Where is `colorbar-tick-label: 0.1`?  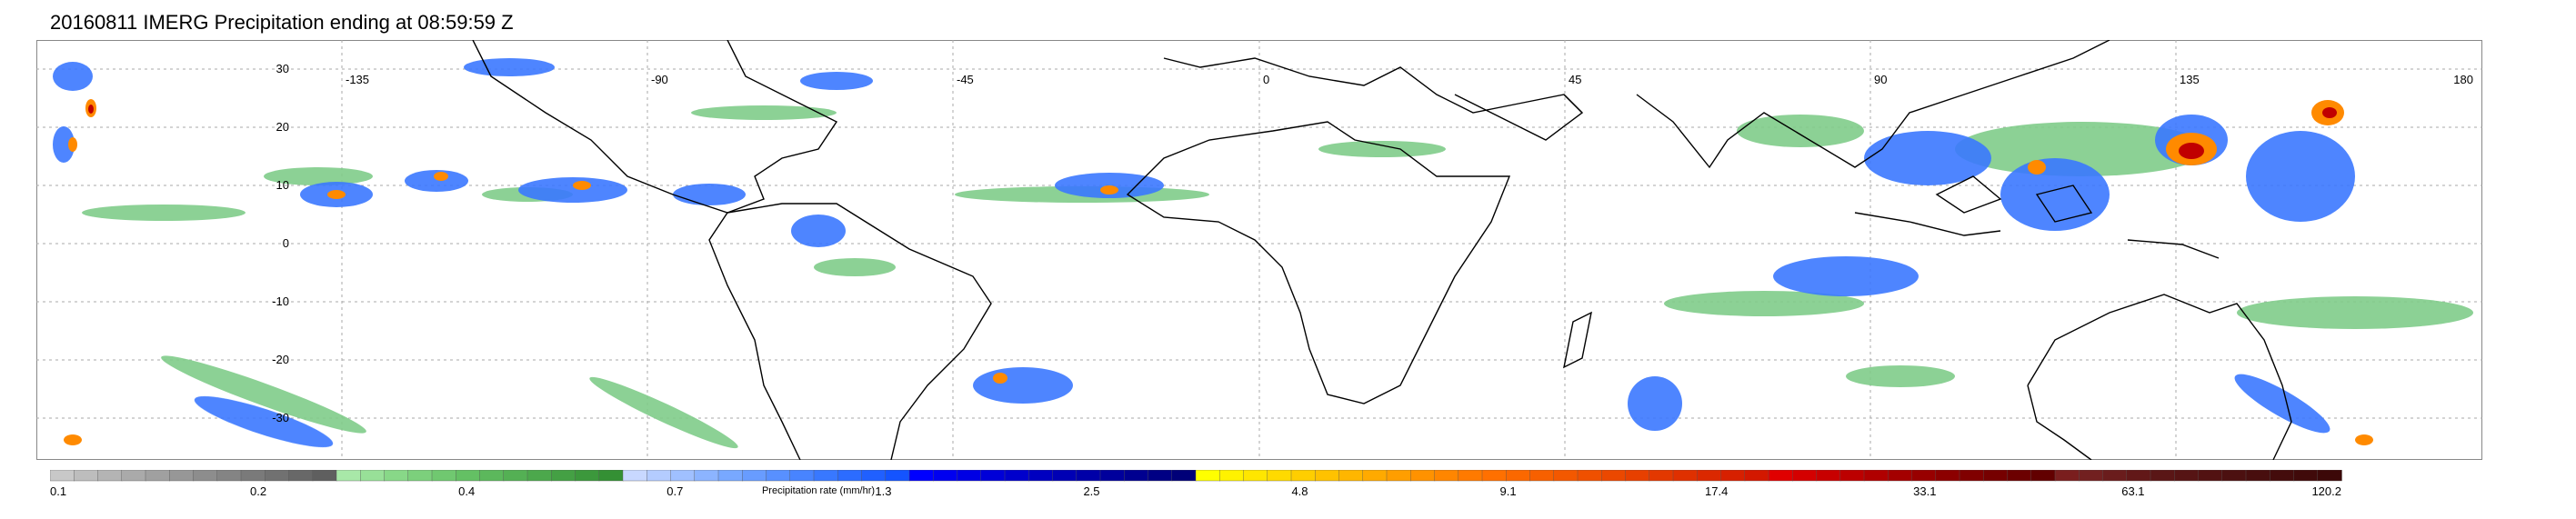
colorbar-tick-label: 0.1 is located at coordinates (58, 491).